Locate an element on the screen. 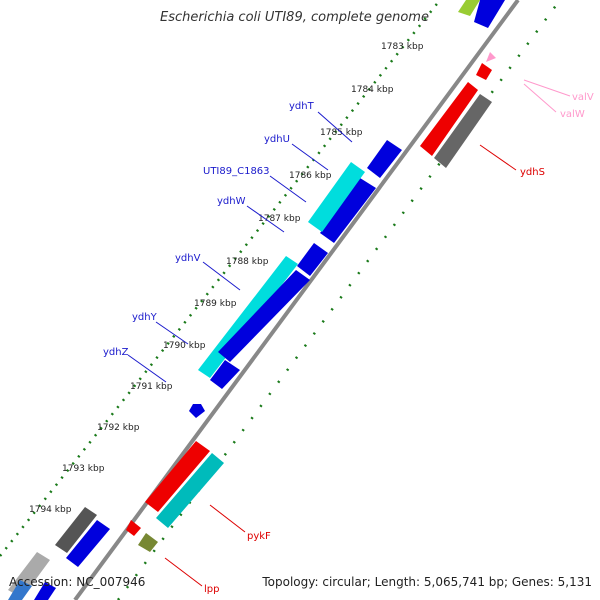 This screenshot has width=600, height=600. gene-label-valV: valV is located at coordinates (583, 97).